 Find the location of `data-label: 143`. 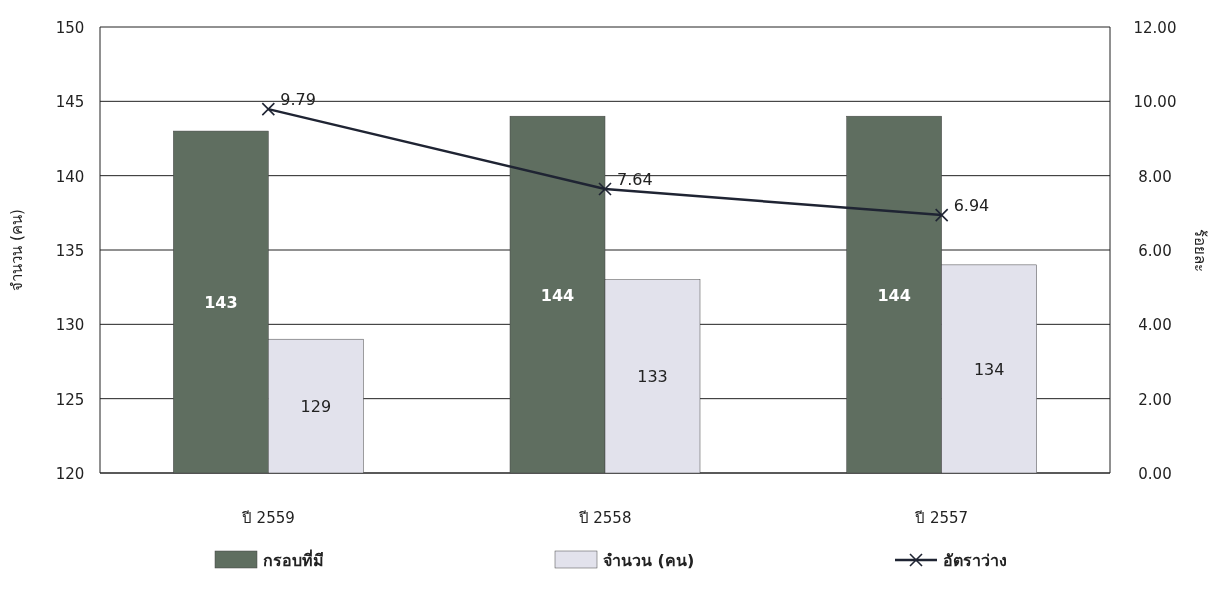

data-label: 143 is located at coordinates (221, 303).